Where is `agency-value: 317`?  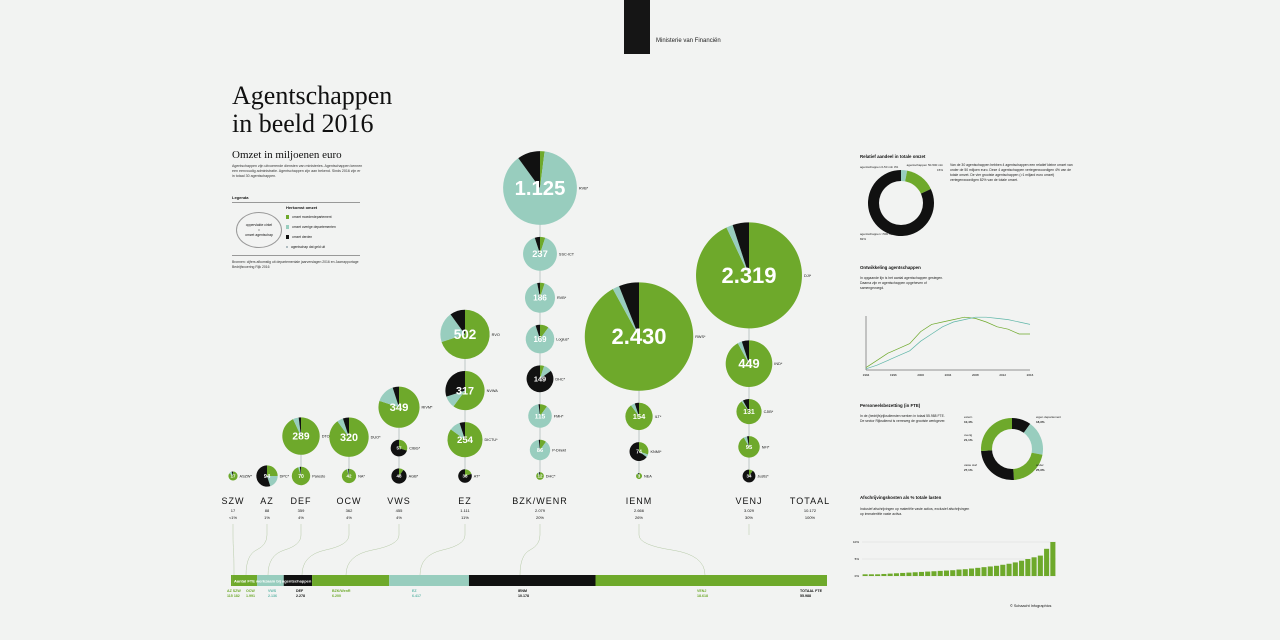
agency-value: 317 is located at coordinates (465, 391).